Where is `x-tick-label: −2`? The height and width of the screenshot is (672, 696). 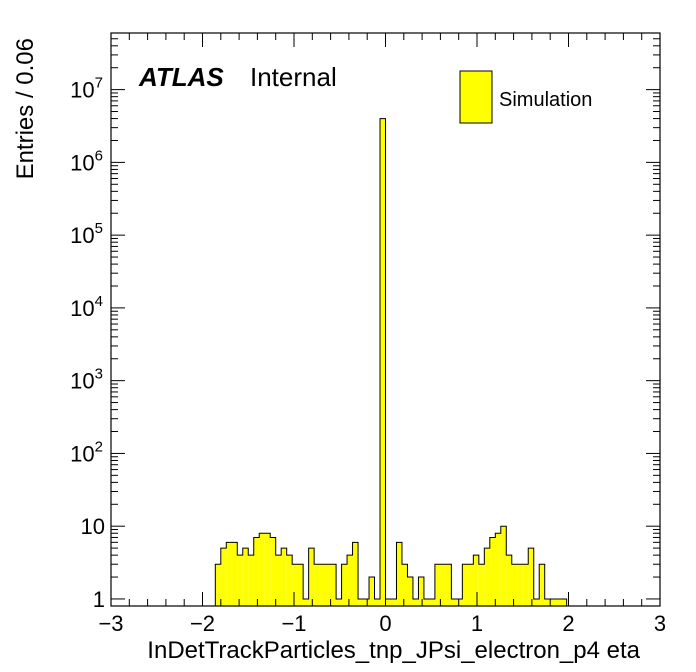 x-tick-label: −2 is located at coordinates (202, 623).